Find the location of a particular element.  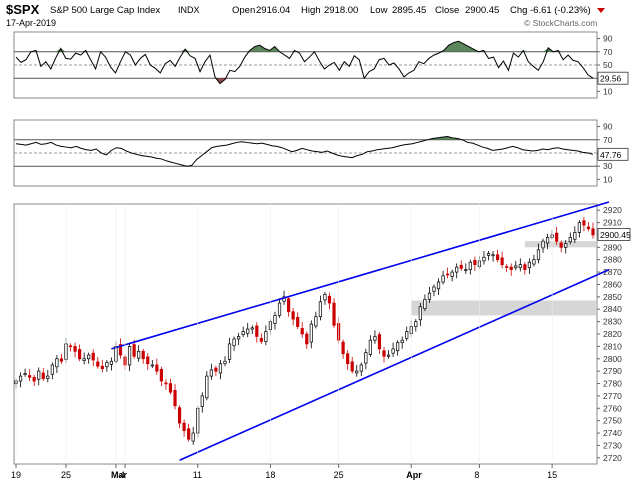

x-tick-label: 18 is located at coordinates (270, 475).